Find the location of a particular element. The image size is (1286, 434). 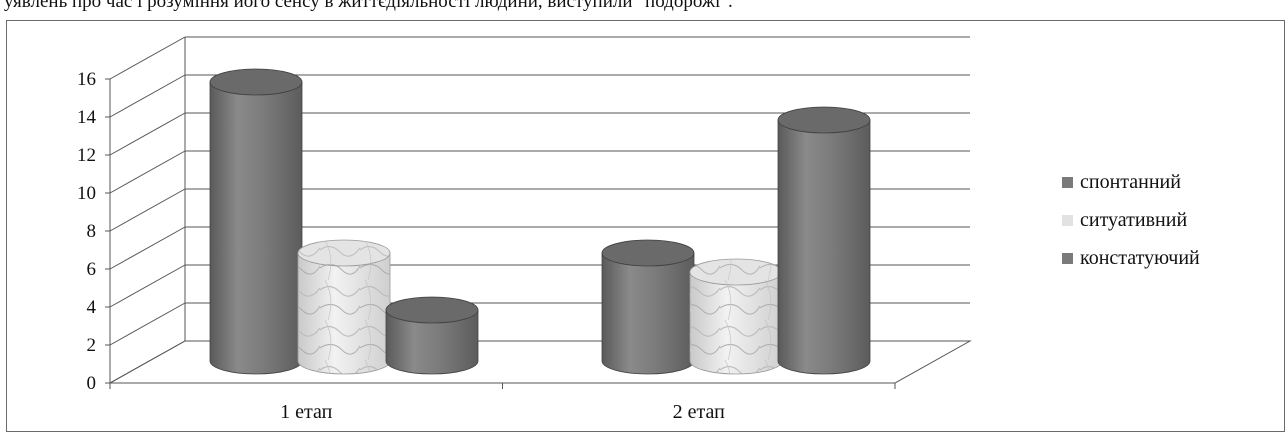

legend-label: констатуючий is located at coordinates (1140, 258).